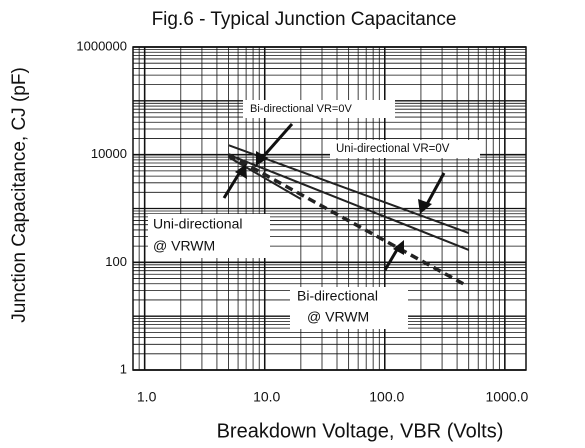 This screenshot has width=585, height=448. Describe the element at coordinates (393, 149) in the screenshot. I see `annotation: Uni-directional VR=0V` at that location.